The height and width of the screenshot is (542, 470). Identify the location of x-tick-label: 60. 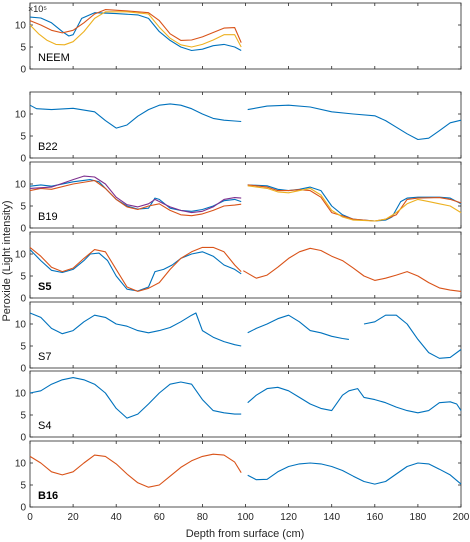
(160, 517).